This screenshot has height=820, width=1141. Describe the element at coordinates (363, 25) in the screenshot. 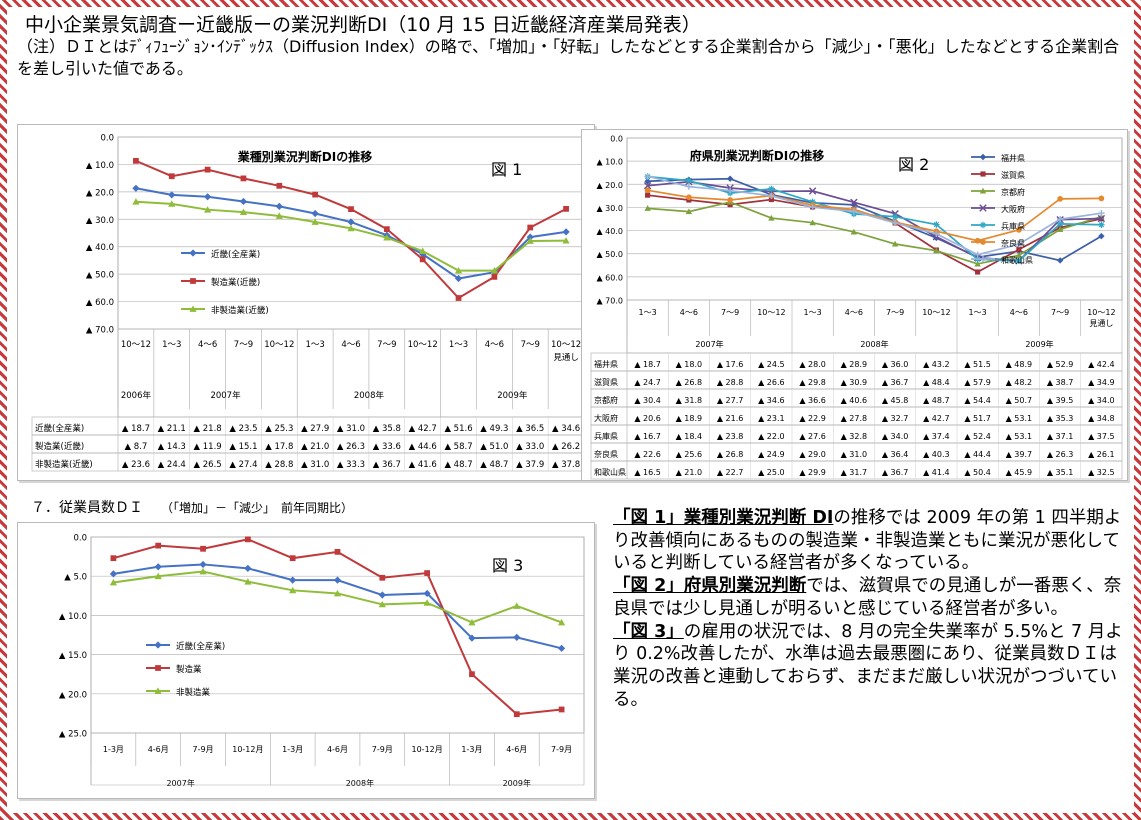

I see `page-title: 中小企業景気調査ー近畿版ーの業況判断DI（10 月 15 日近畿経済産業局発表）` at that location.